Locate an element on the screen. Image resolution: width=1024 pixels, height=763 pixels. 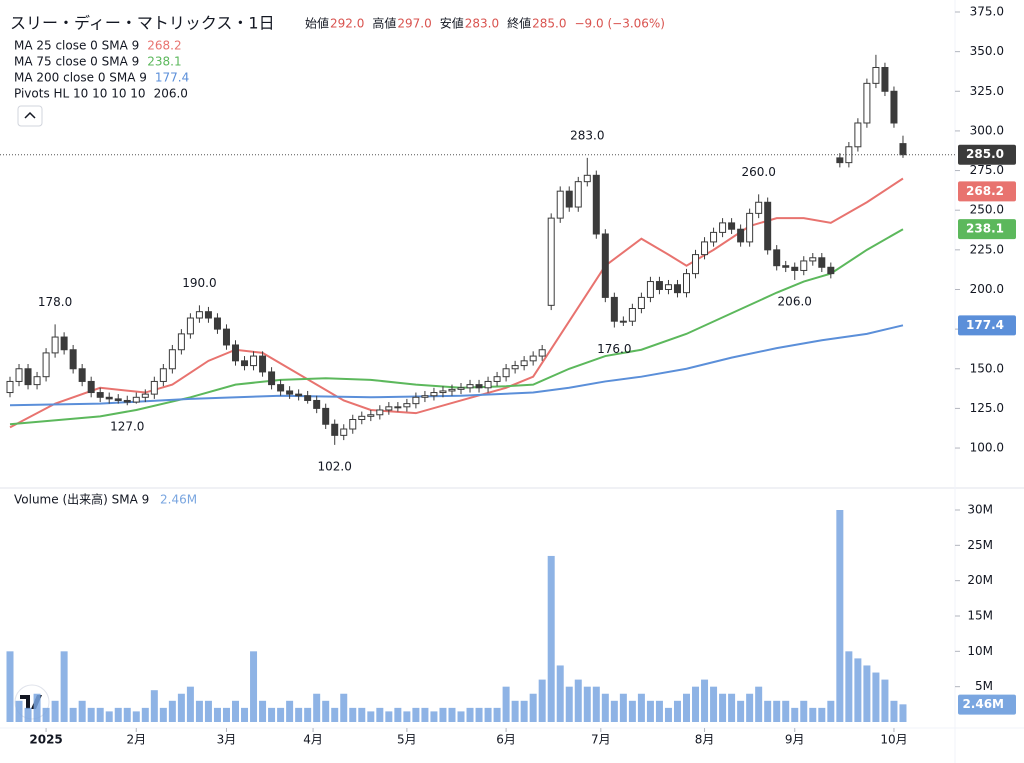
y-tick-label: 350.0 is located at coordinates (987, 51).